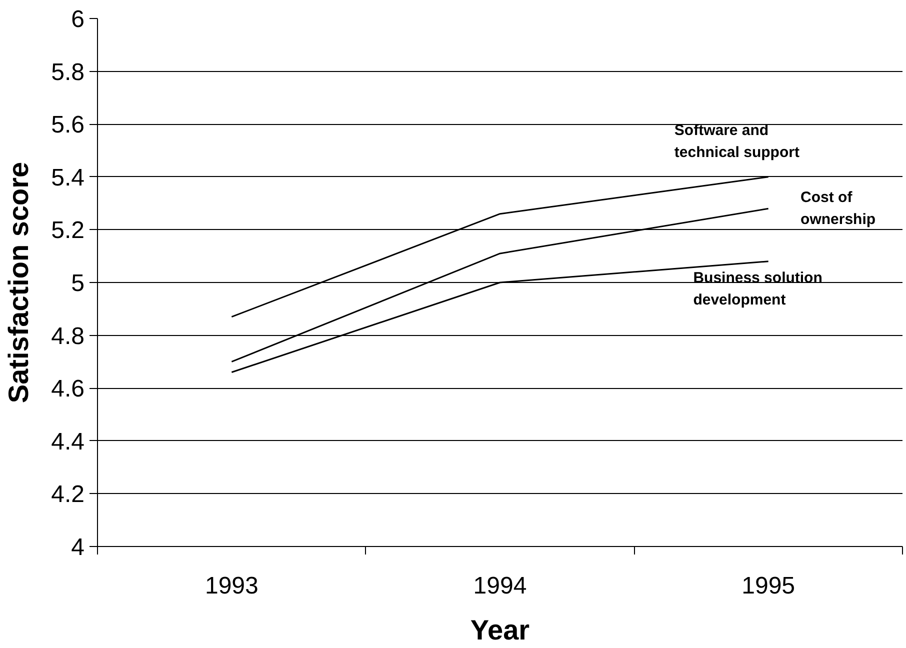 This screenshot has width=906, height=648. Describe the element at coordinates (68, 230) in the screenshot. I see `y-tick-label: 5.2` at that location.